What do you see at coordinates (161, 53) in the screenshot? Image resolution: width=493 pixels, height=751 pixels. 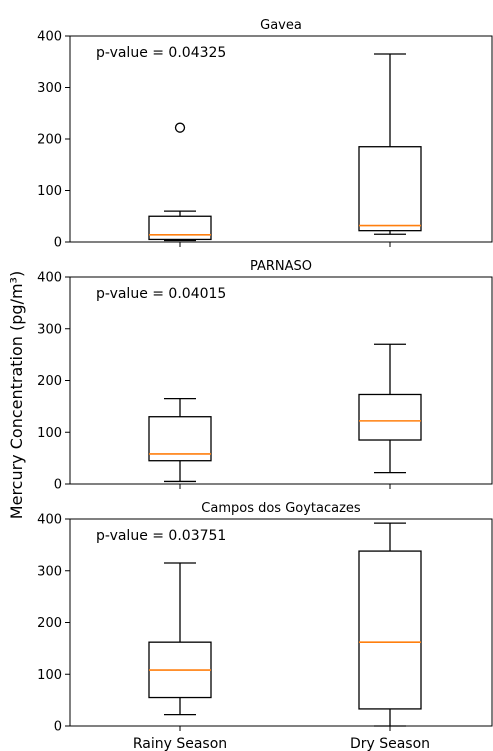 I see `p-value-annotation: p-value = 0.04325` at bounding box center [161, 53].